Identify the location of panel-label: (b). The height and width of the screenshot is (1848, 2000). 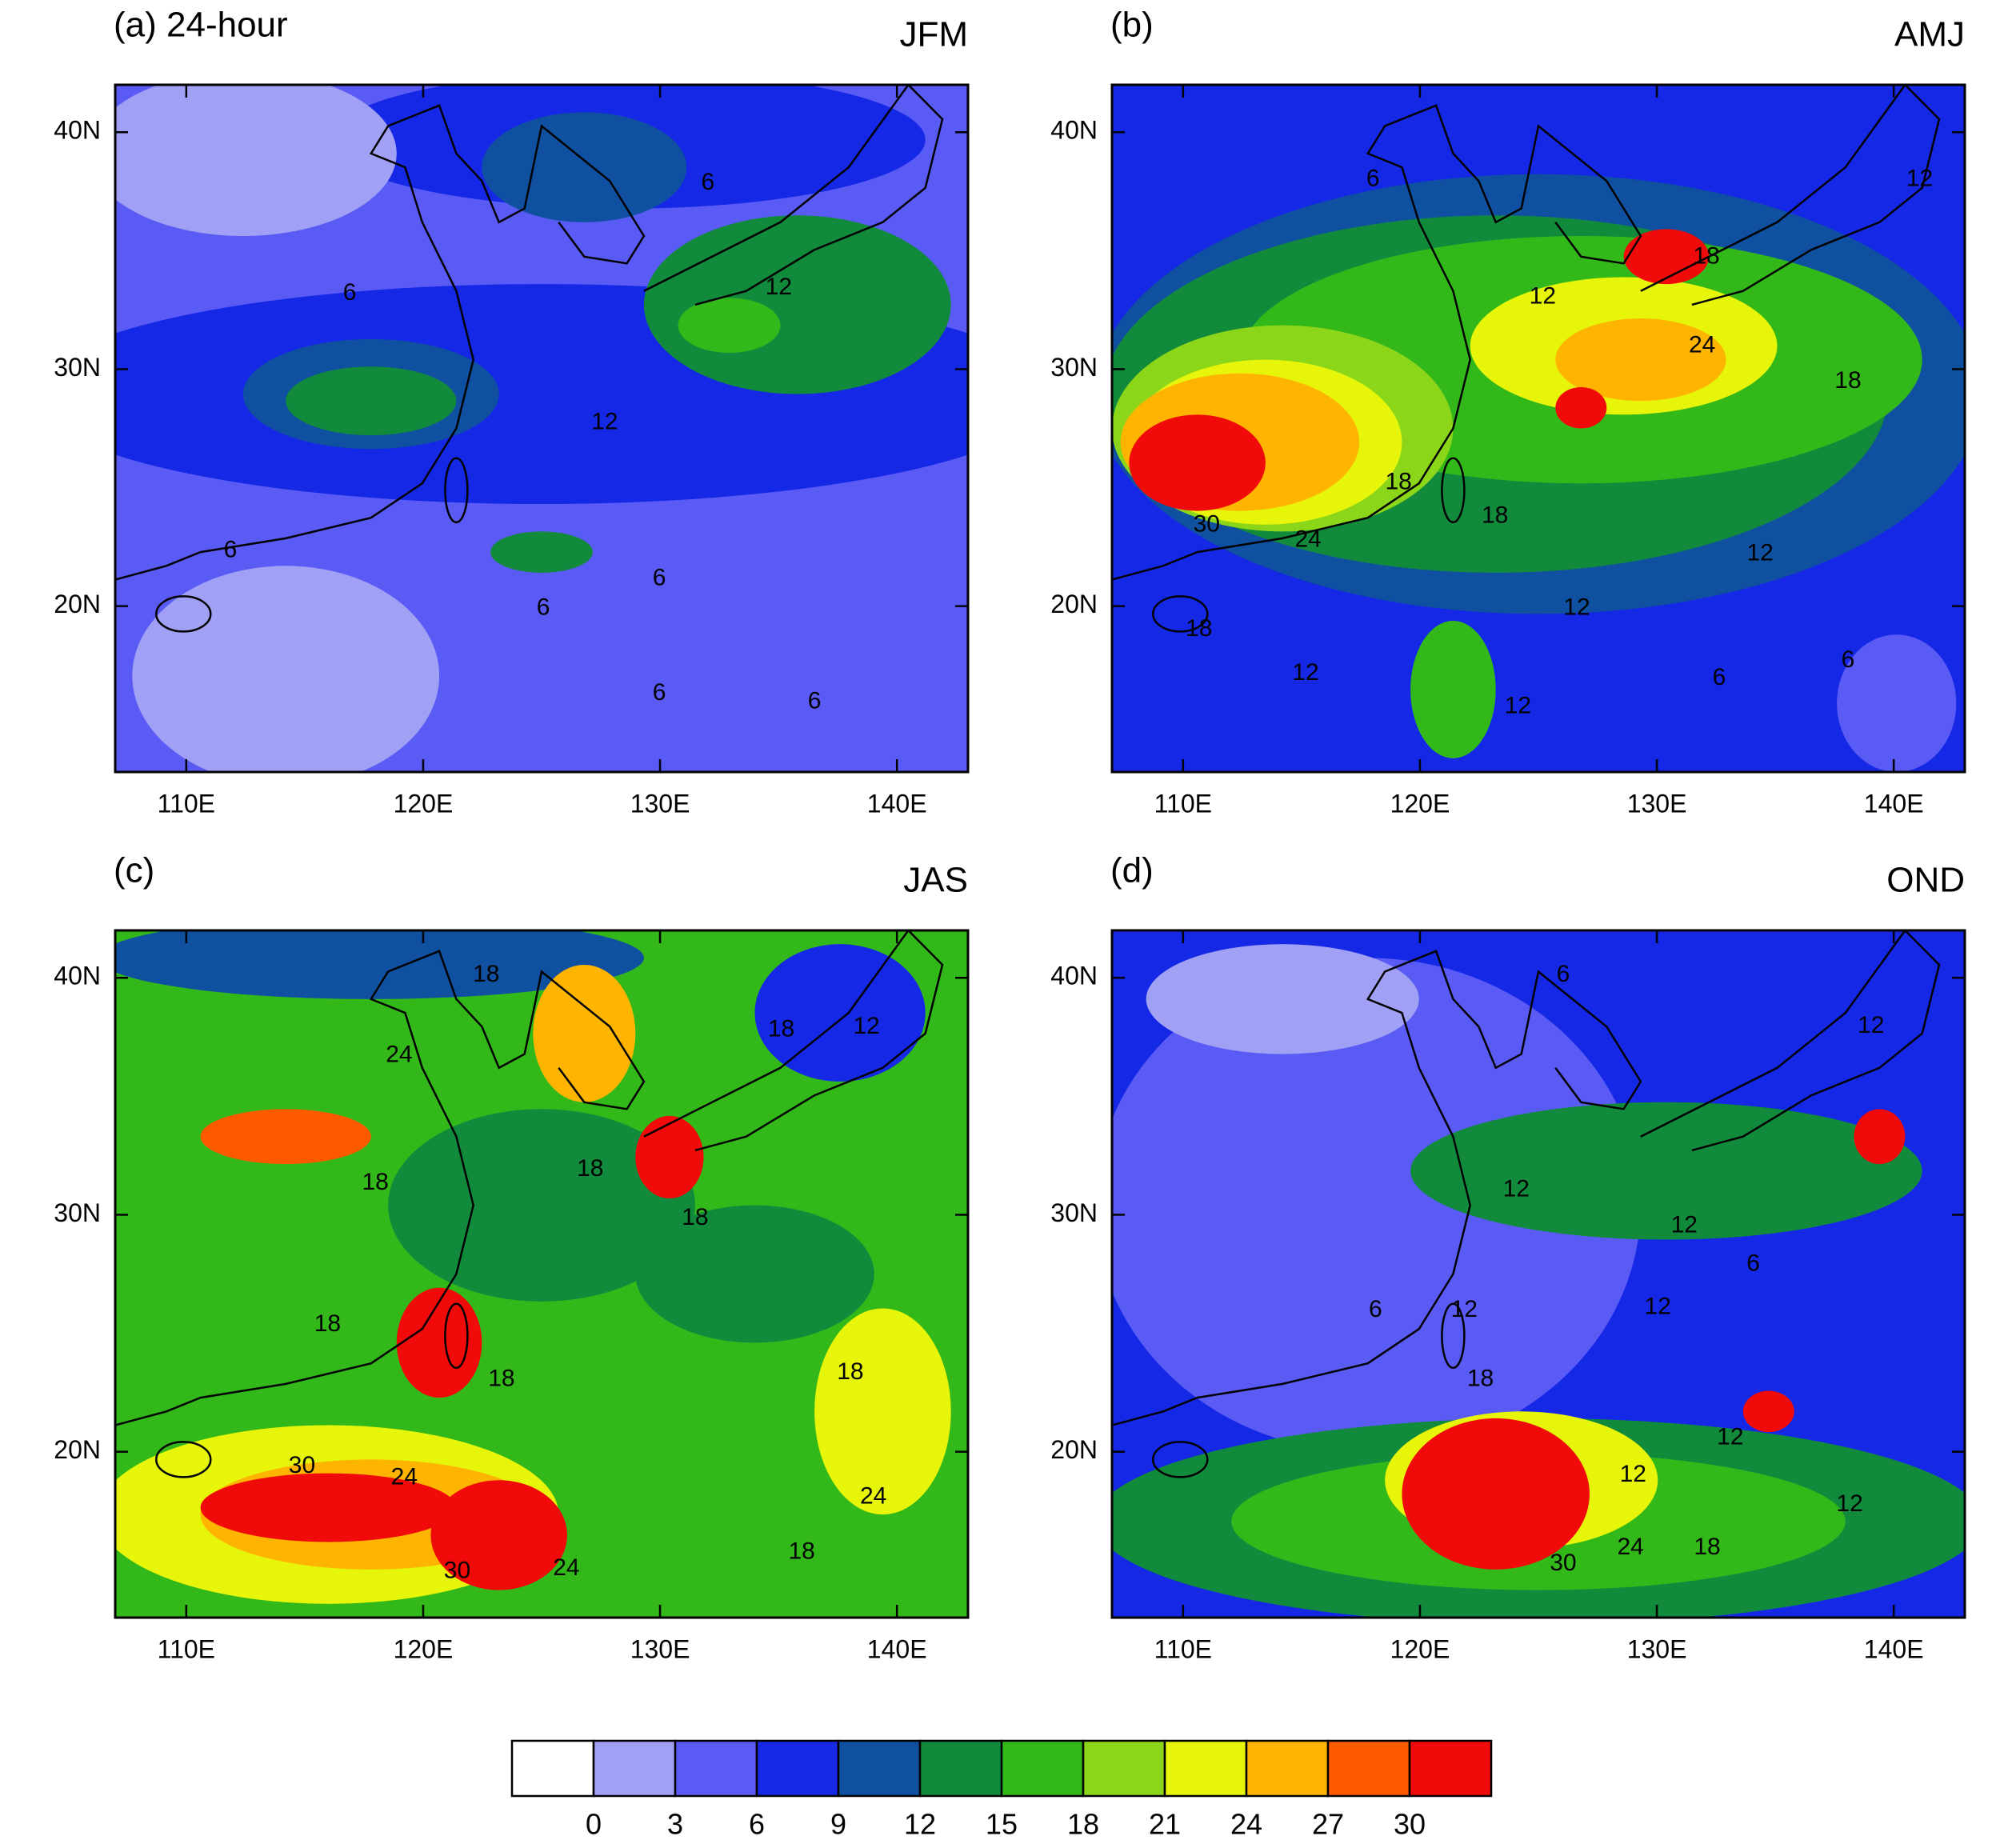
(1132, 25).